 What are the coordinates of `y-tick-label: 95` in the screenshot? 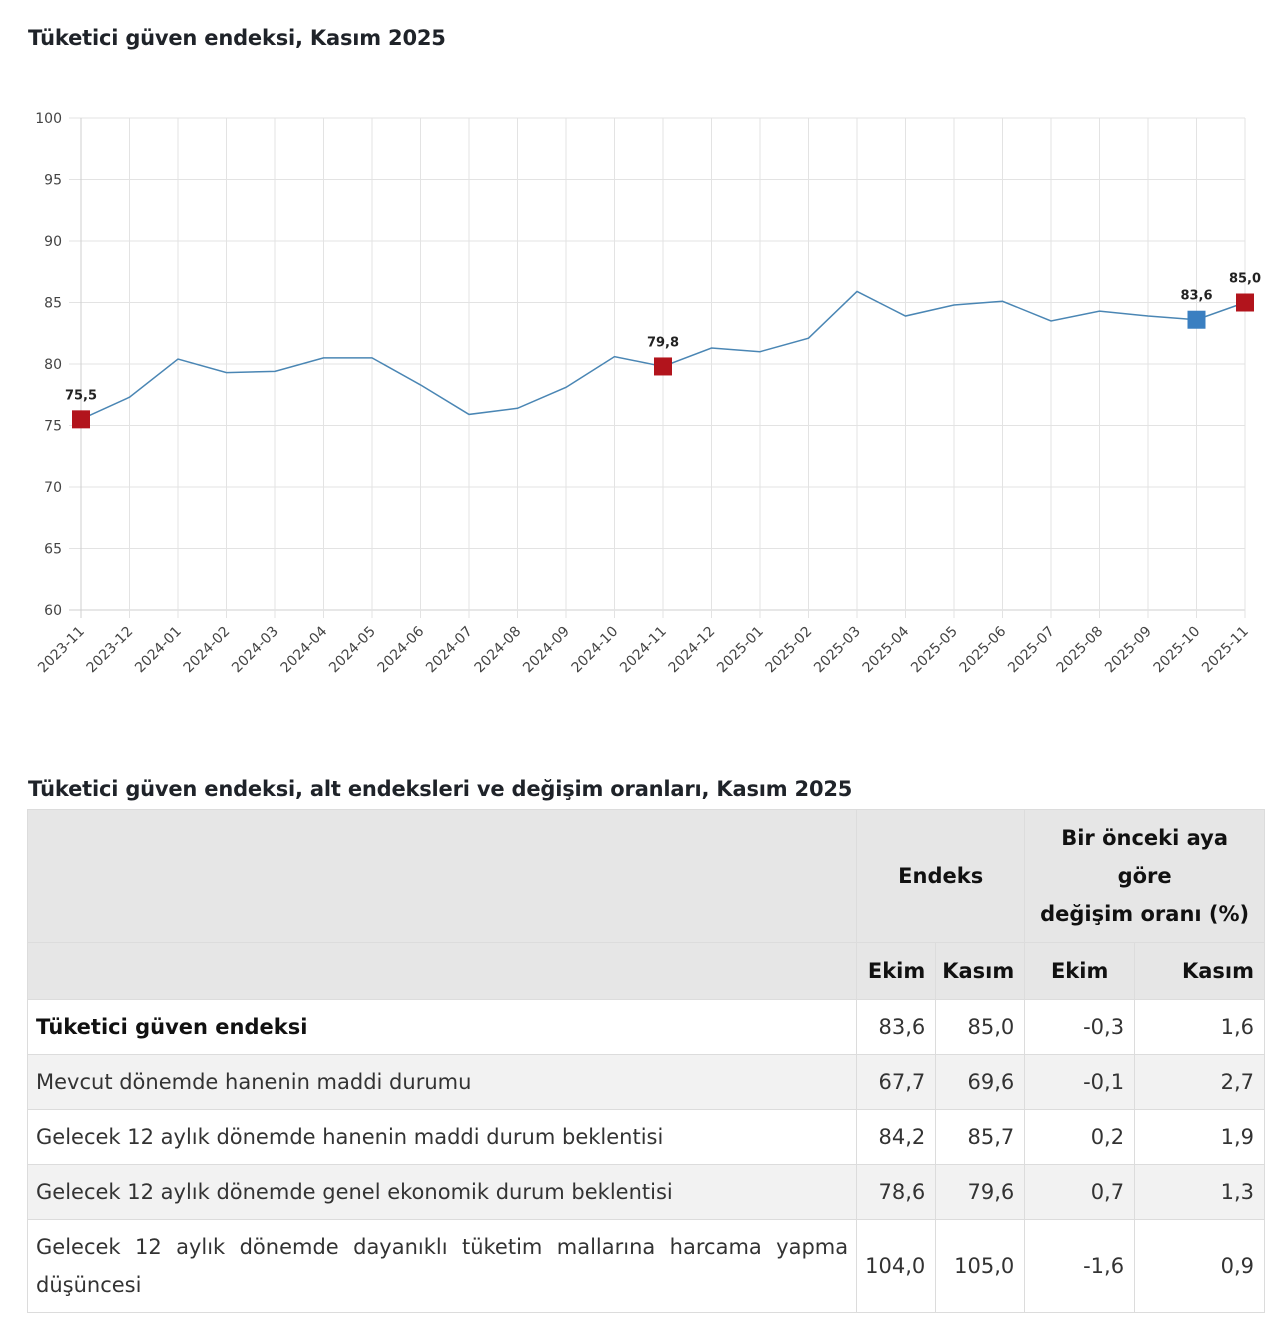 It's located at (53, 181).